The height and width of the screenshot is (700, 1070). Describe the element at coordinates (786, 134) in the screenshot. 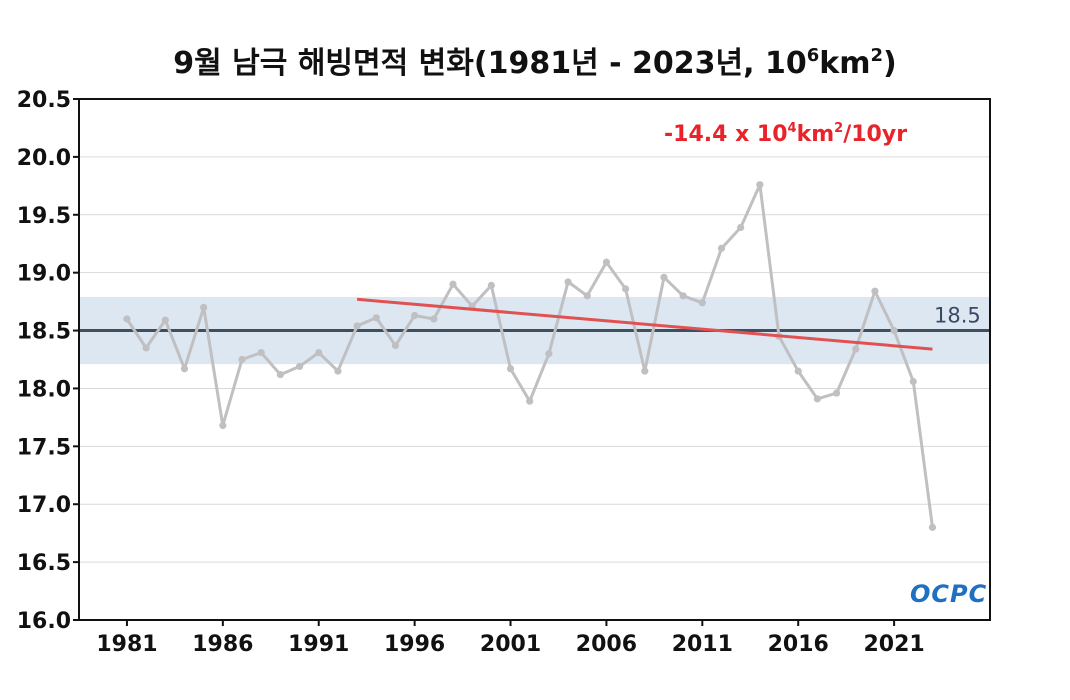

I see `trend-rate-label: -14.4 x 104km2/10yr` at that location.